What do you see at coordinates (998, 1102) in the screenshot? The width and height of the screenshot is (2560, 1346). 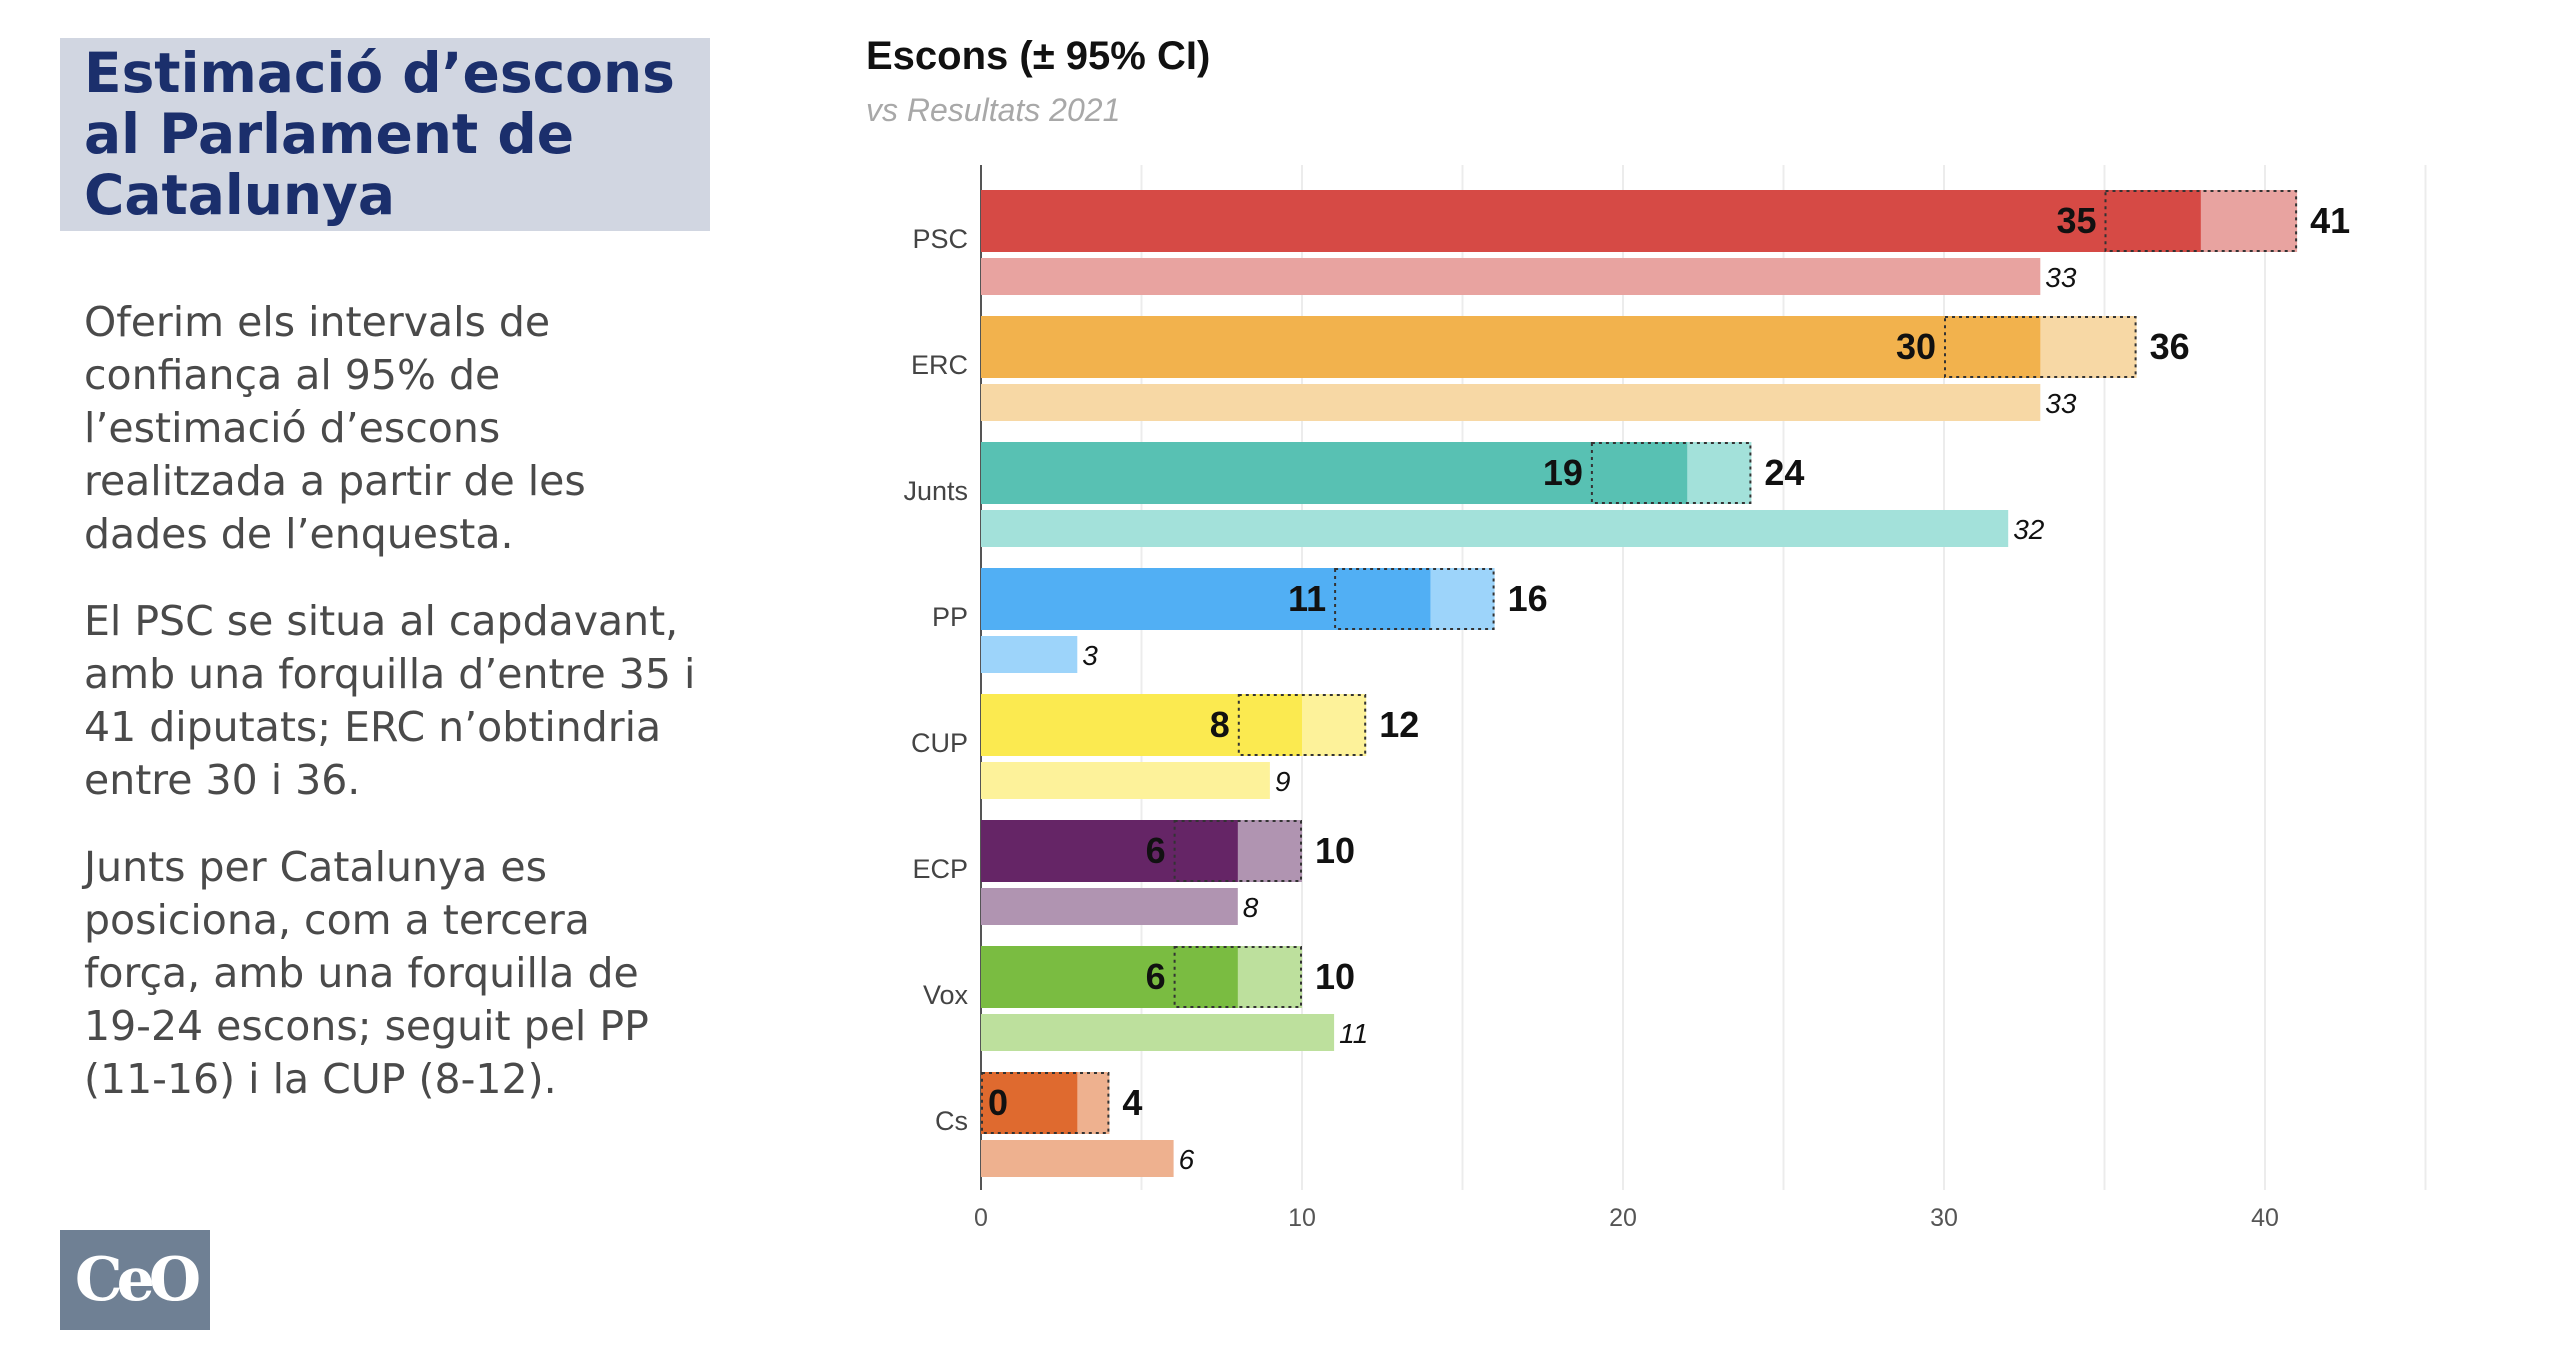 I see `ci-low-label: 0` at bounding box center [998, 1102].